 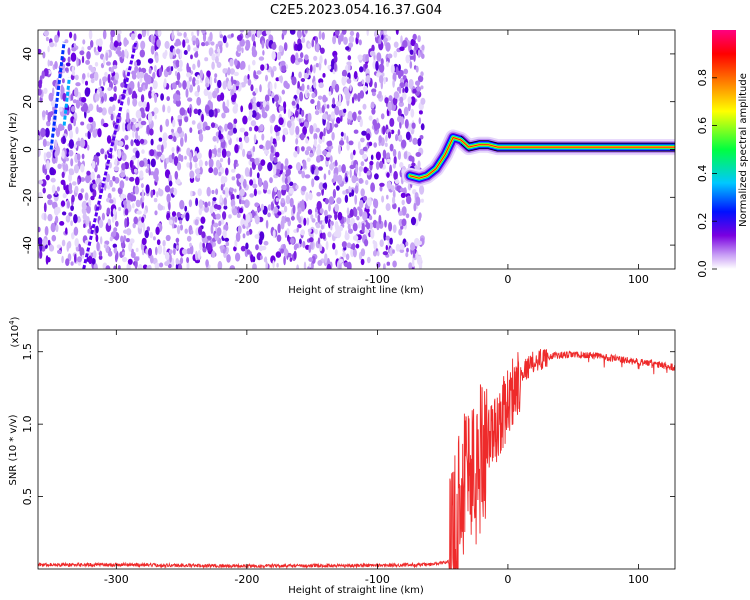 What do you see at coordinates (638, 279) in the screenshot?
I see `spectrogram-xtick-label: 100` at bounding box center [638, 279].